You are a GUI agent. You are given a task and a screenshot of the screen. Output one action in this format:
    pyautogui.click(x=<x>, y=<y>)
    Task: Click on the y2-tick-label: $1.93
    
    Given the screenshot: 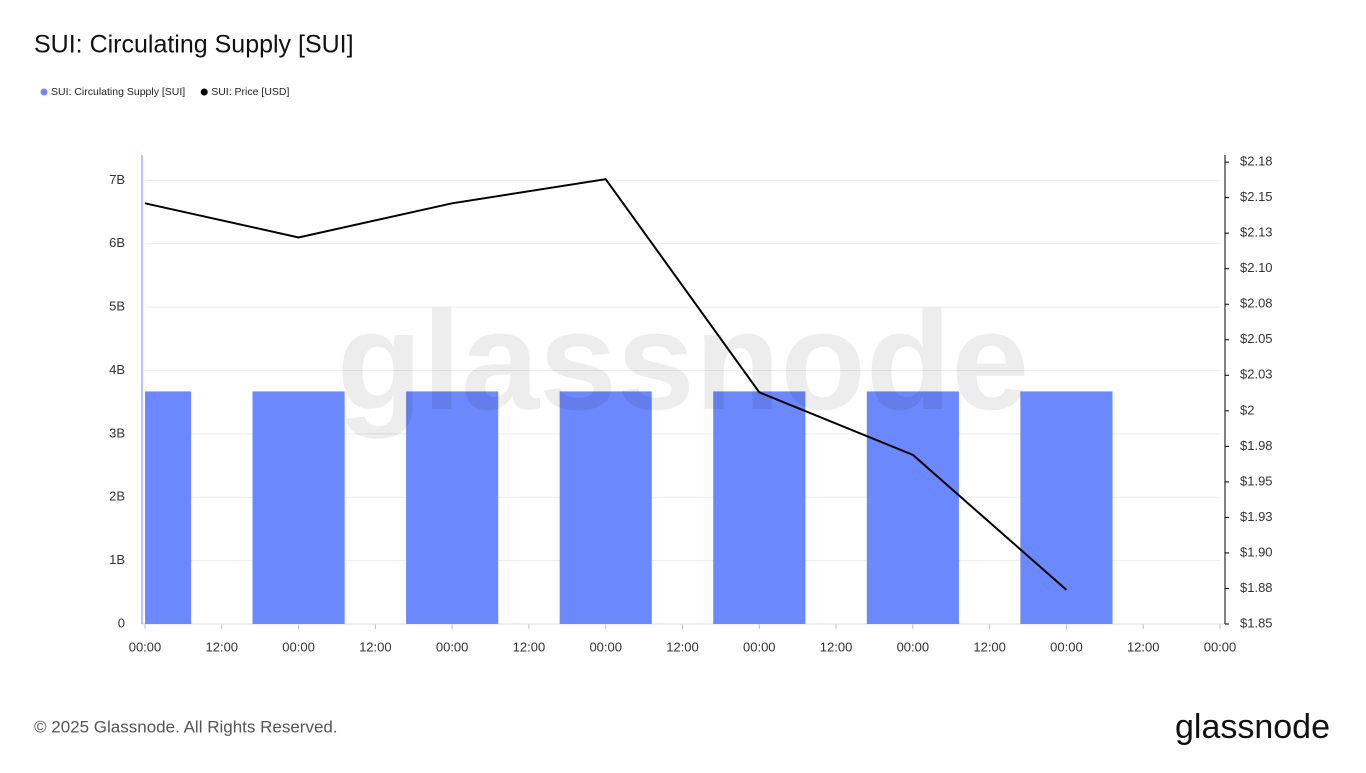 What is the action you would take?
    pyautogui.click(x=1256, y=516)
    